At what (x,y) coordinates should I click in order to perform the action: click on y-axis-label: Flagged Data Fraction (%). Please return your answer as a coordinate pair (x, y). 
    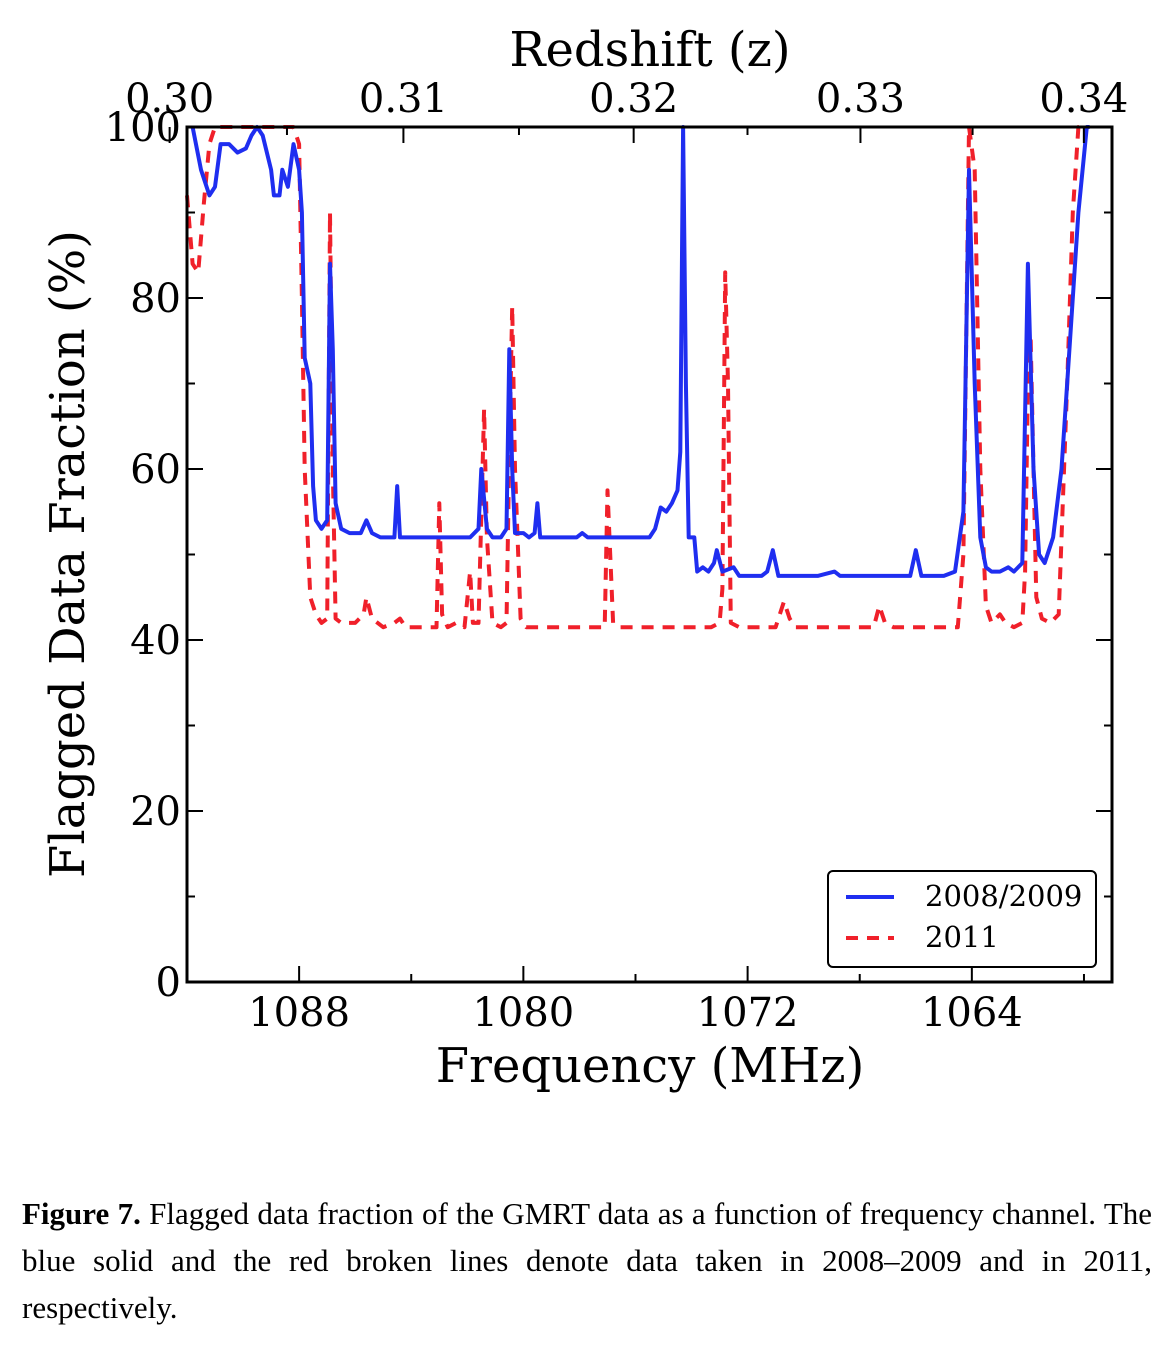
    Looking at the image, I should click on (68, 554).